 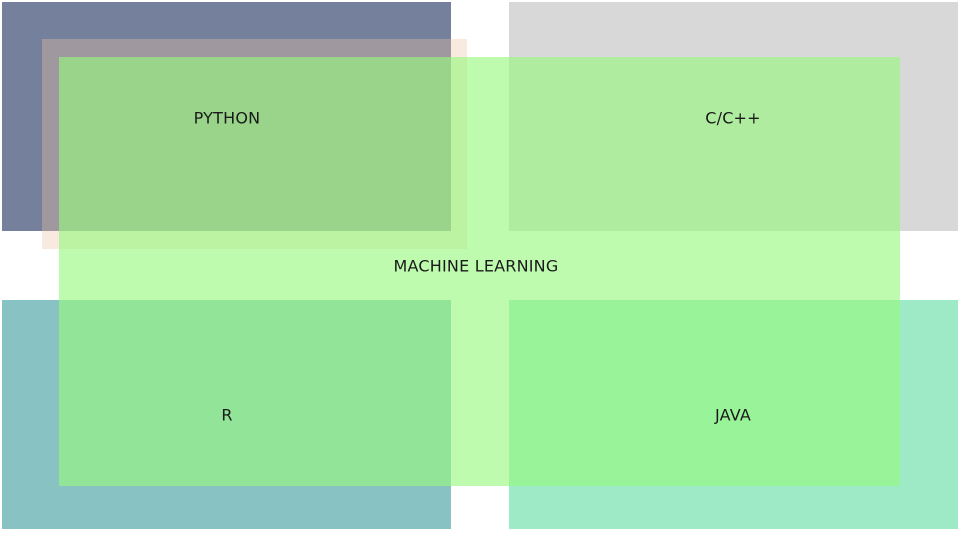 I want to click on python-label: PYTHON, so click(x=227, y=118).